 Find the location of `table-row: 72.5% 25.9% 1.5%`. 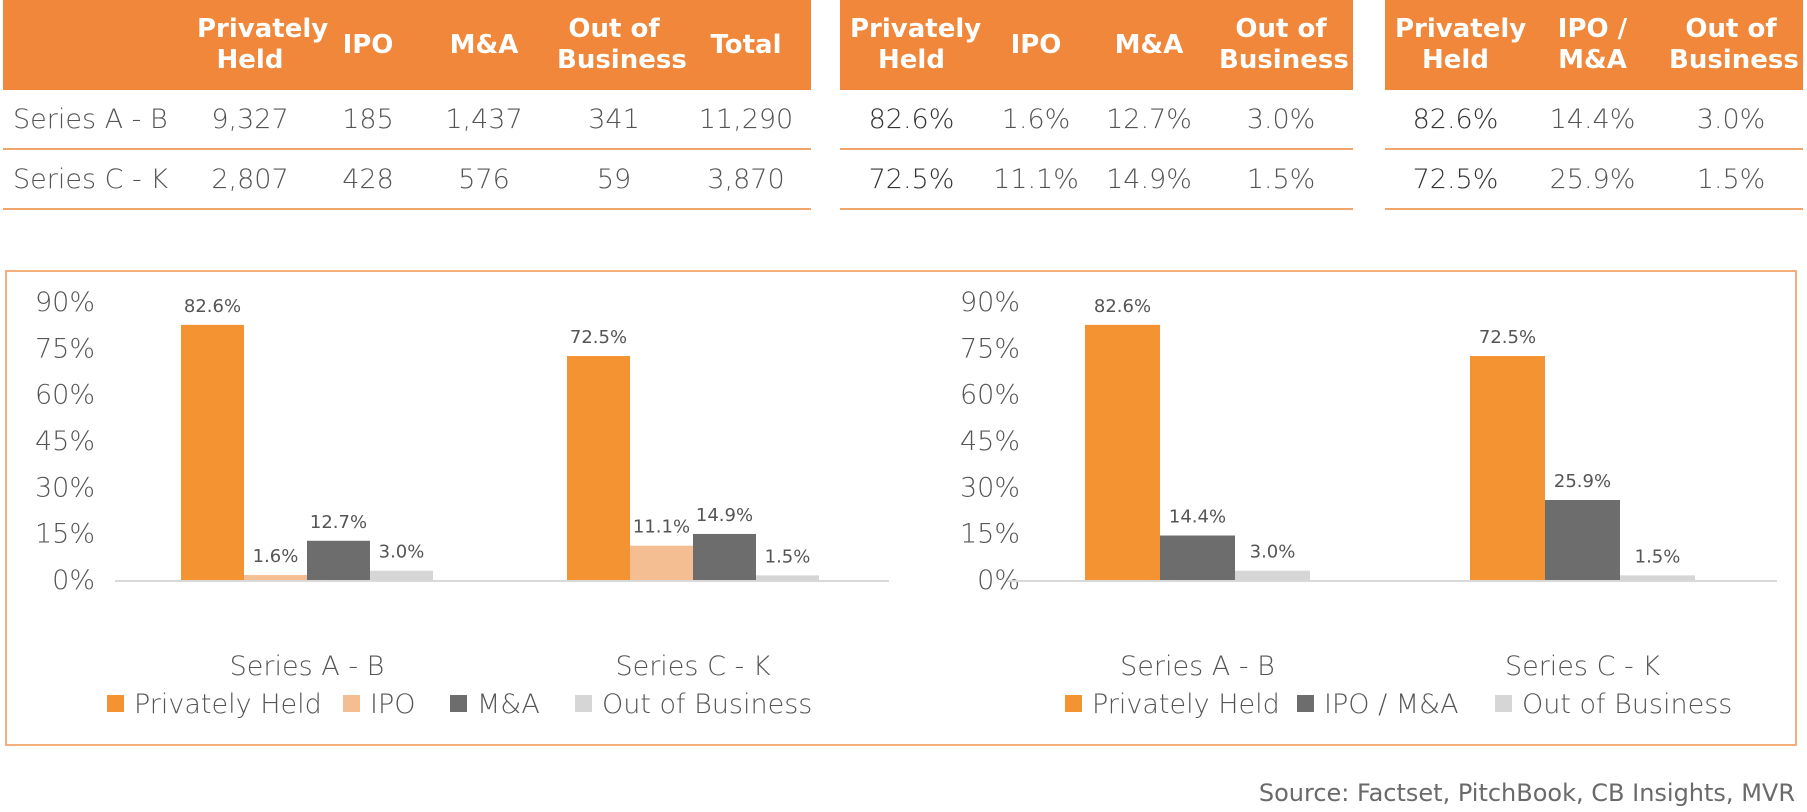

table-row: 72.5% 25.9% 1.5% is located at coordinates (1594, 179).